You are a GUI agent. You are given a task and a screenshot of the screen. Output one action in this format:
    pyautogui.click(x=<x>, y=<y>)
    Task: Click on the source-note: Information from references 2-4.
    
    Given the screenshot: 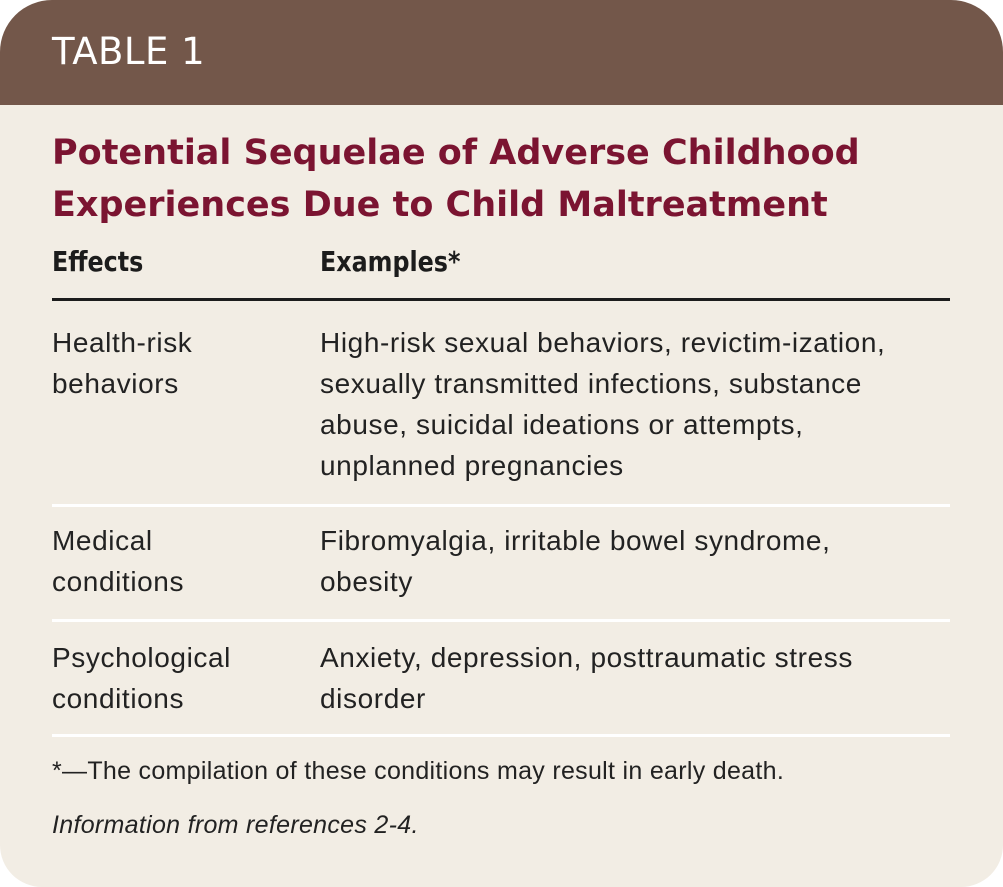 What is the action you would take?
    pyautogui.click(x=235, y=825)
    